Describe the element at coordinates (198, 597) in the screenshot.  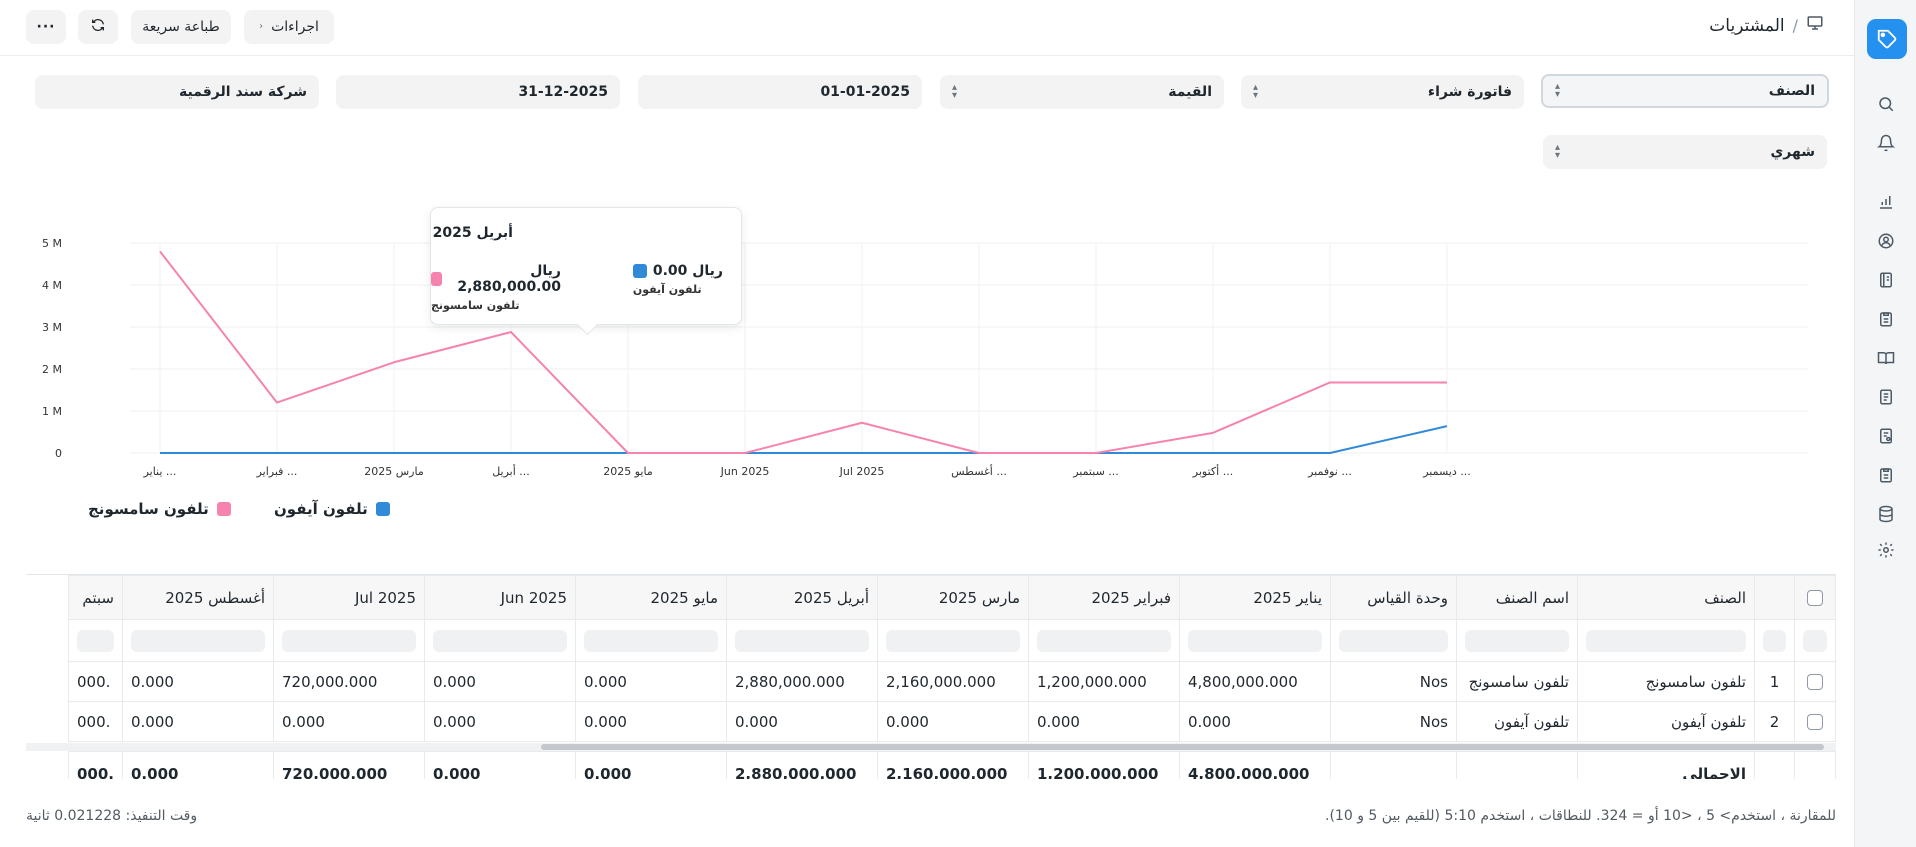
I see `column-header-aug: أغسطس 2025` at that location.